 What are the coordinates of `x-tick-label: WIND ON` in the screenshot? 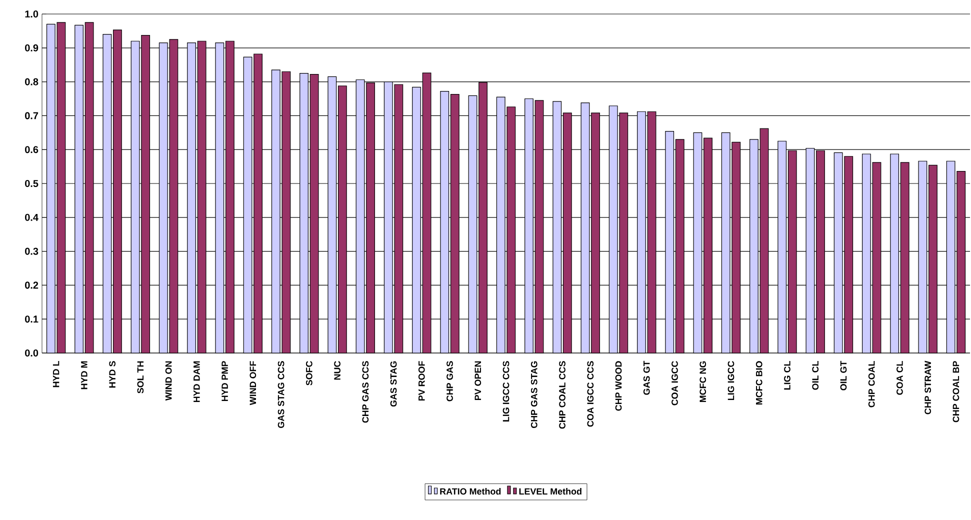 It's located at (168, 381).